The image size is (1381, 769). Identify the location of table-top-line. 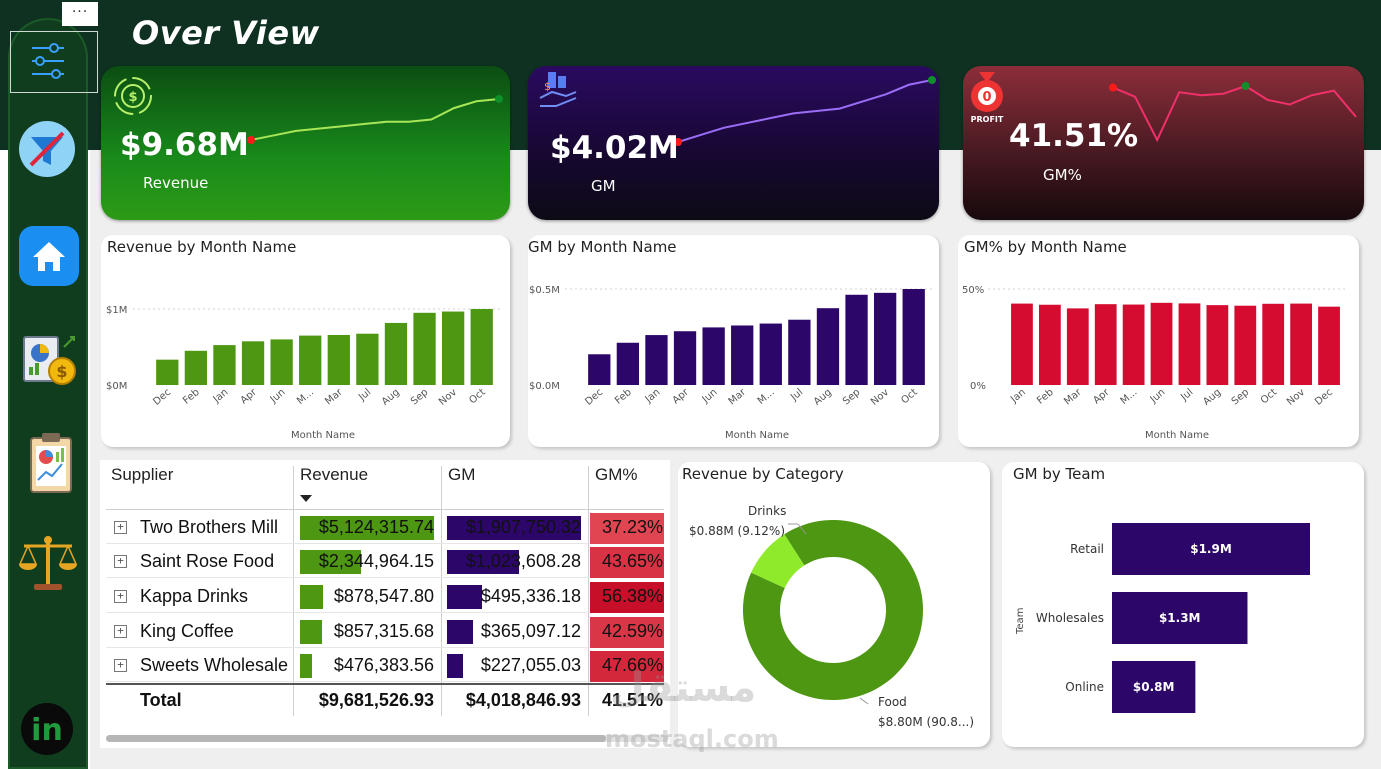
(385, 466).